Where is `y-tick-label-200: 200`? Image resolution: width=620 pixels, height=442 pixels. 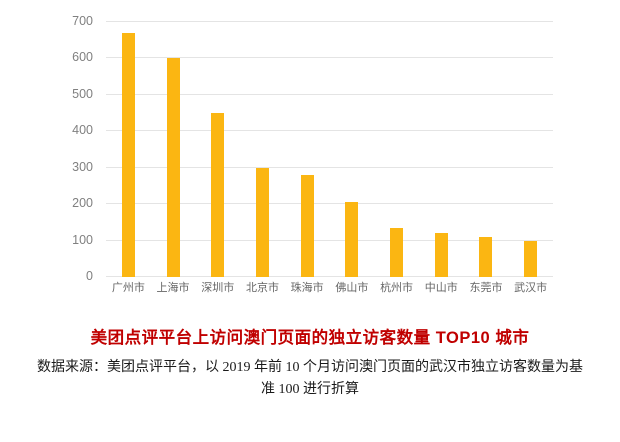
y-tick-label-200: 200 is located at coordinates (82, 203).